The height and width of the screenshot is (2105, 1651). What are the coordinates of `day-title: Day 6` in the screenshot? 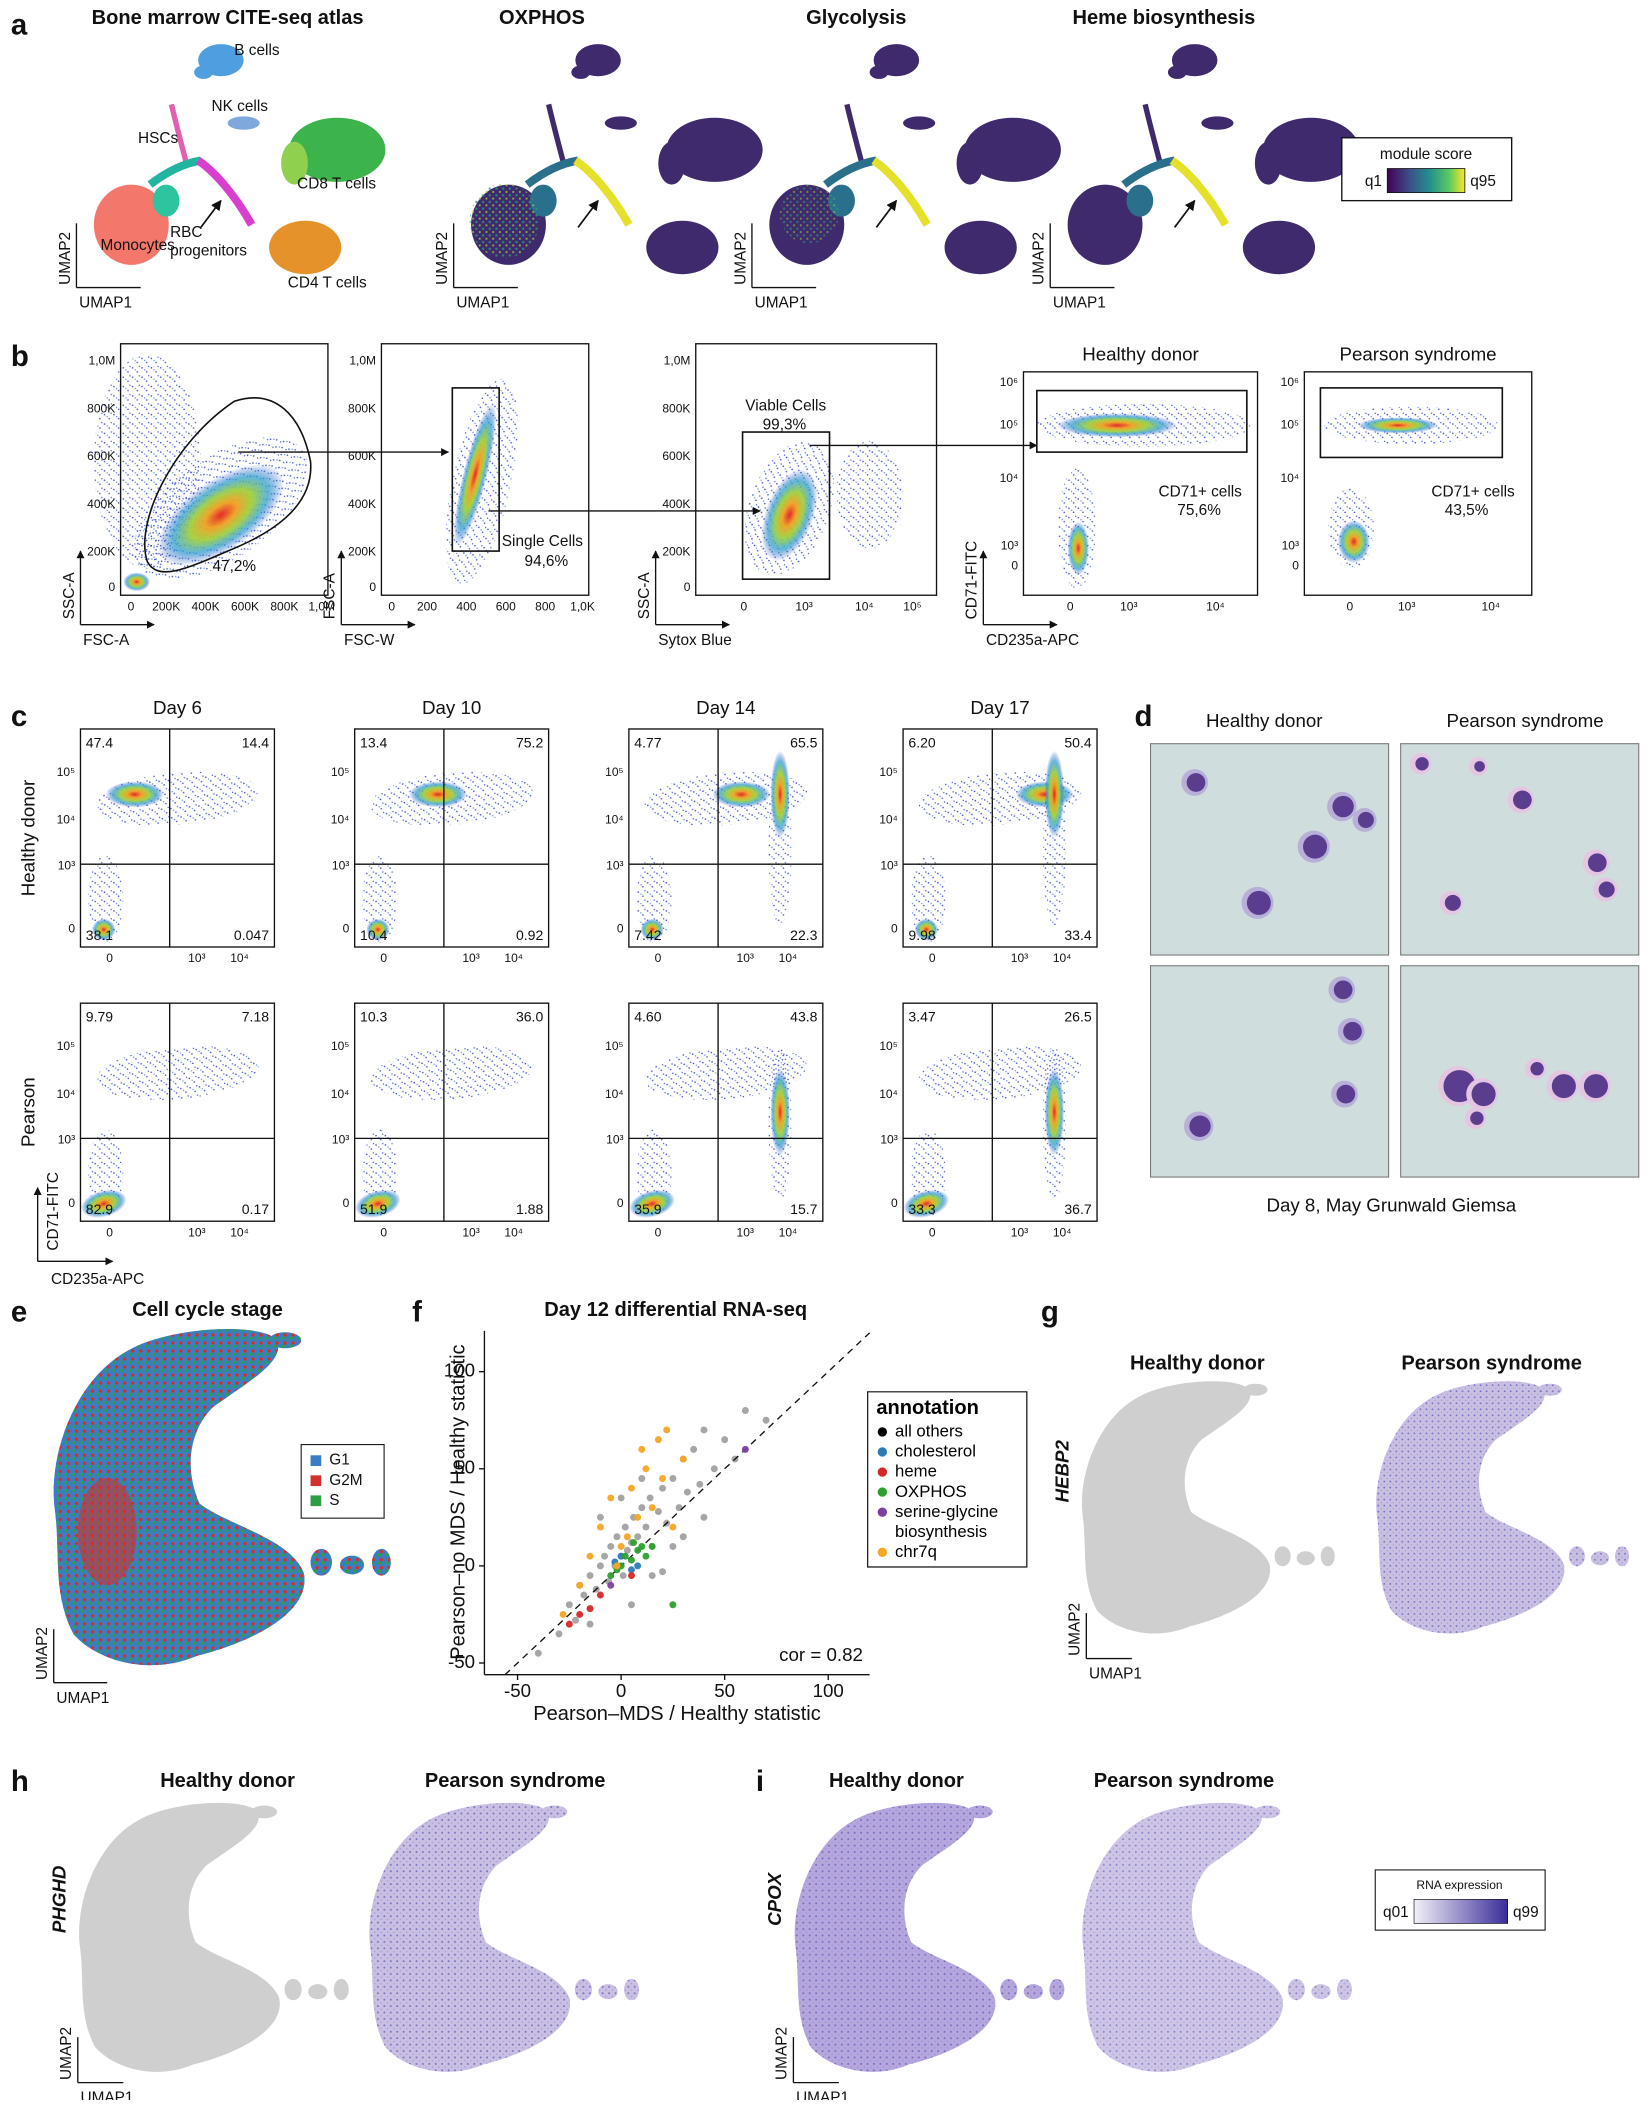 It's located at (177, 707).